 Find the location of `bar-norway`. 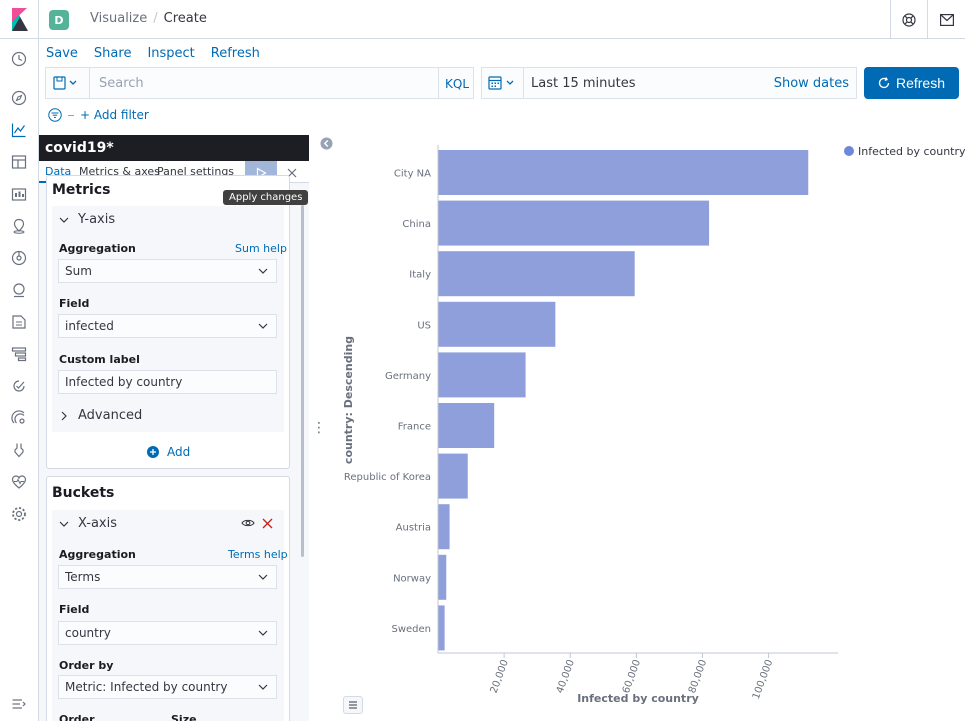

bar-norway is located at coordinates (442, 577).